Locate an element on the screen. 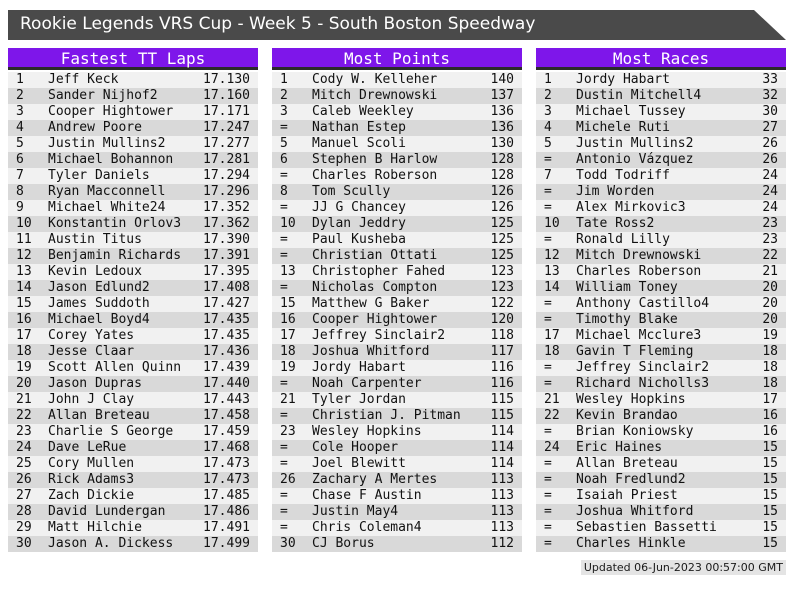 This screenshot has height=600, width=800. board-header: Fastest TT Laps is located at coordinates (133, 59).